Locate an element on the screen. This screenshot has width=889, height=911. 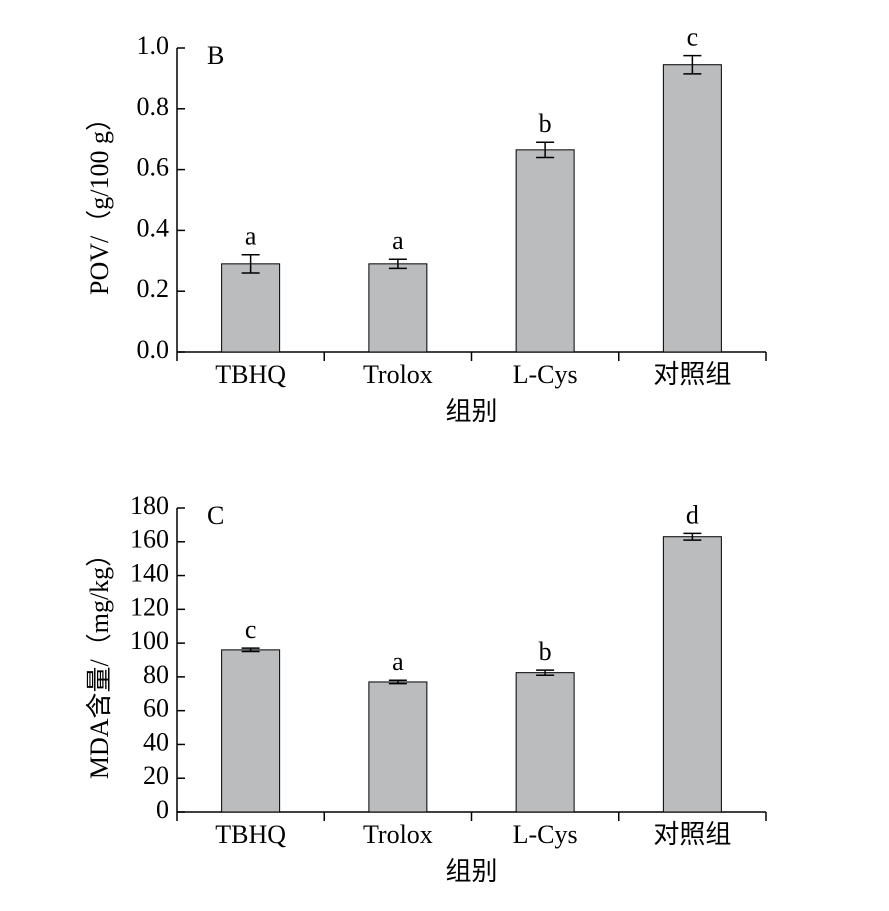
y-tick-label: 0.0 is located at coordinates (153, 349).